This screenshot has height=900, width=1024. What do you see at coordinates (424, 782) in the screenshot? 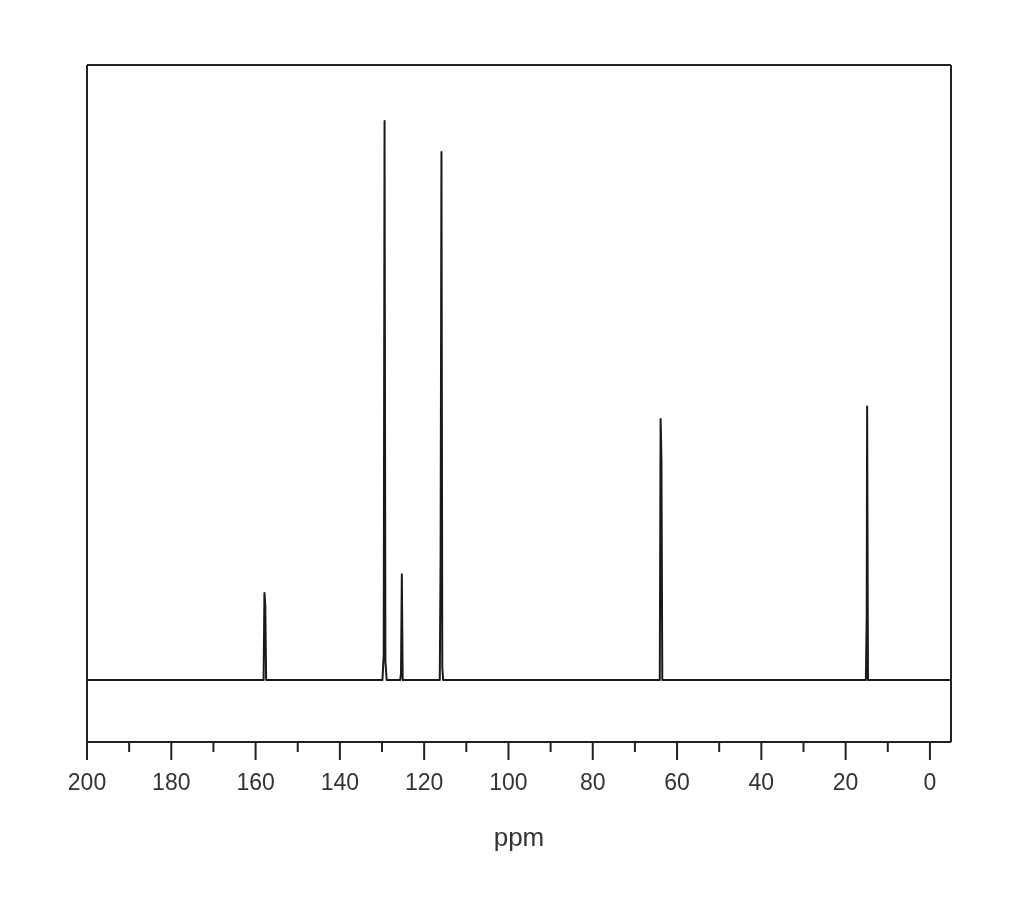
I see `x-tick-label: 120` at bounding box center [424, 782].